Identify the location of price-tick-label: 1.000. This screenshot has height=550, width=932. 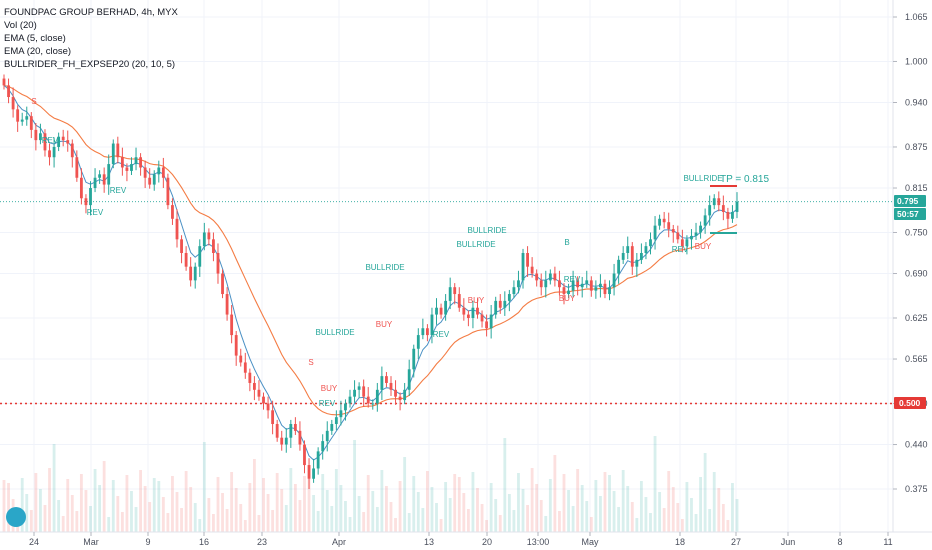
(916, 61).